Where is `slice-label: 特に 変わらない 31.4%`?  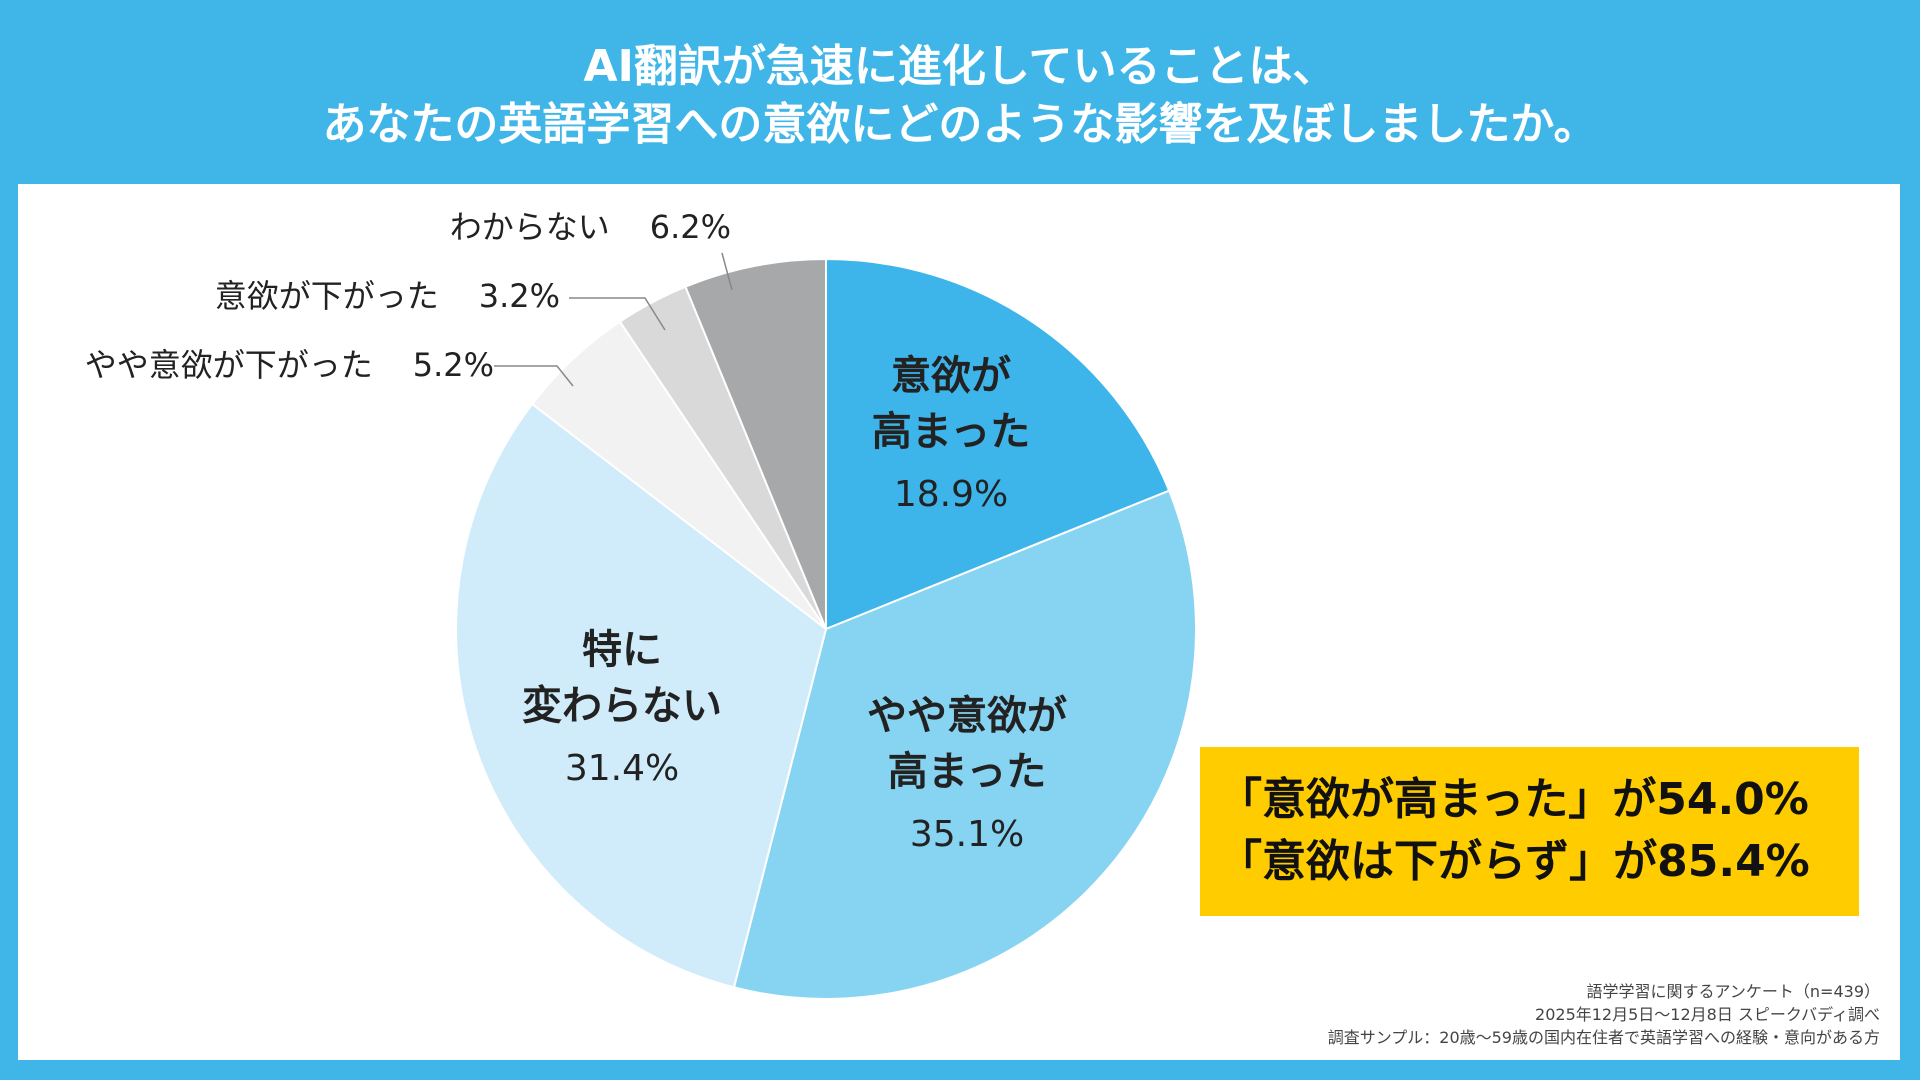 slice-label: 特に 変わらない 31.4% is located at coordinates (622, 705).